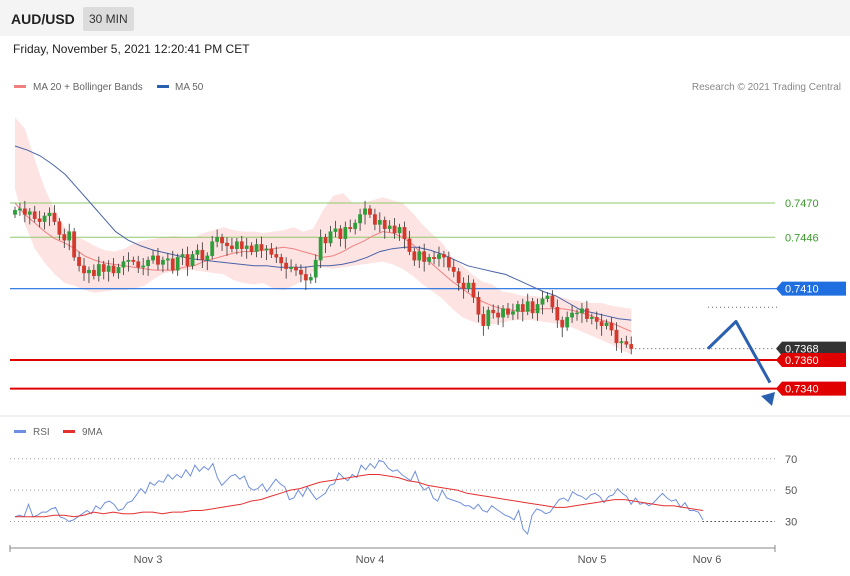 The height and width of the screenshot is (576, 850). I want to click on x-tick-label: Nov 6, so click(707, 560).